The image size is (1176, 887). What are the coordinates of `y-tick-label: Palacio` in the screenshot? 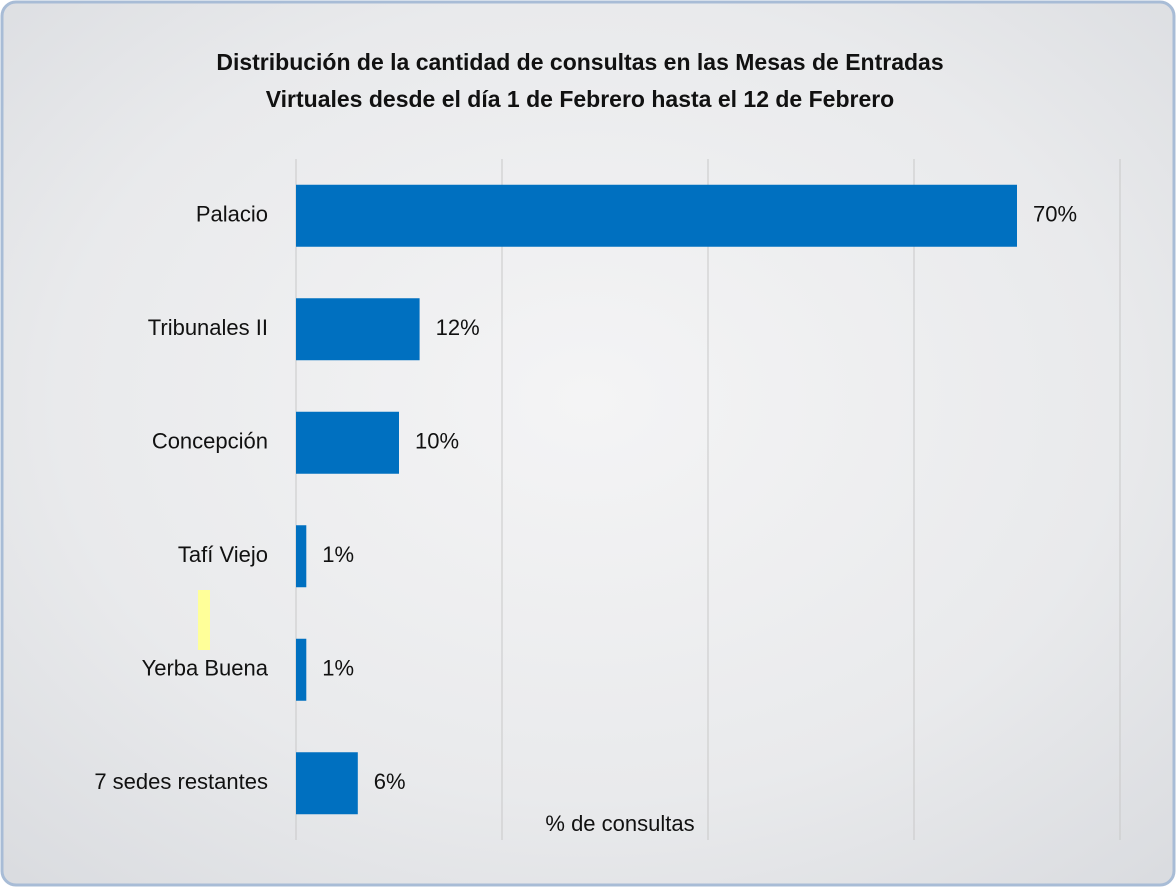 It's located at (232, 214).